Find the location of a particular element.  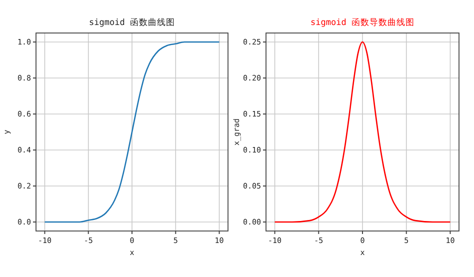

chart-title: sigmoid 函数曲线图 is located at coordinates (132, 22).